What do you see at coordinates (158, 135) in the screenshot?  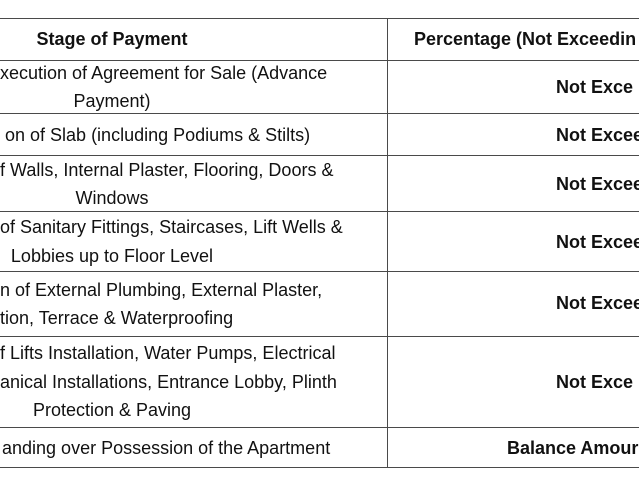 I see `stage-text: on of Slab (including Podiums & Stilts)` at bounding box center [158, 135].